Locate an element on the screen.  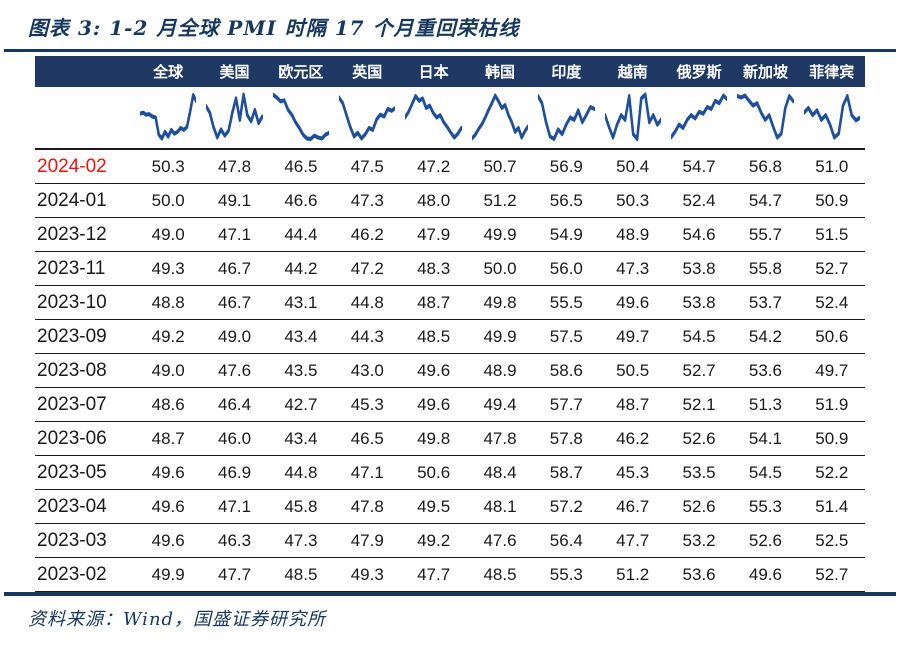
pmi-value: 46.7 is located at coordinates (633, 506).